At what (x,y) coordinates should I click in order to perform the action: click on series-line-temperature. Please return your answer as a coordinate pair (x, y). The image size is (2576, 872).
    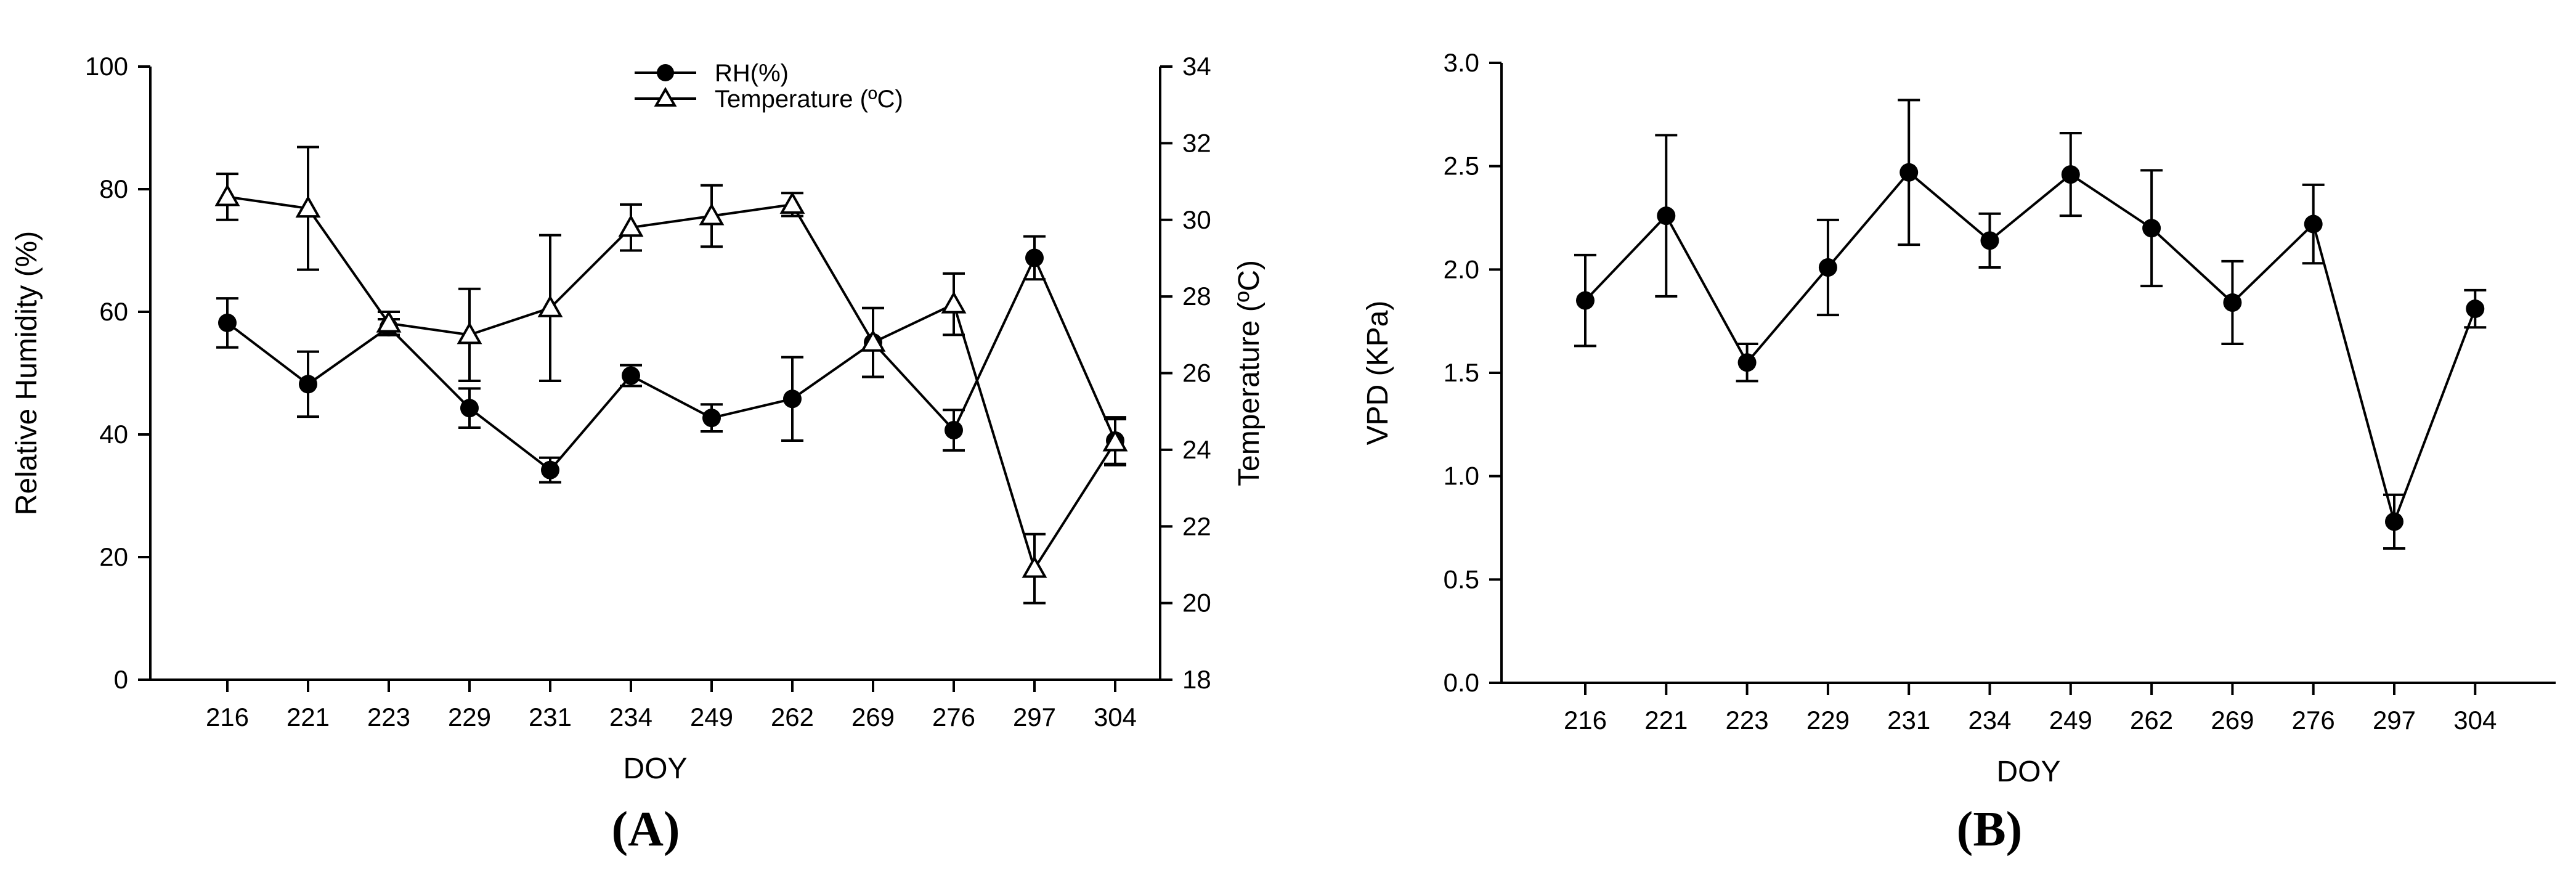
    Looking at the image, I should click on (671, 383).